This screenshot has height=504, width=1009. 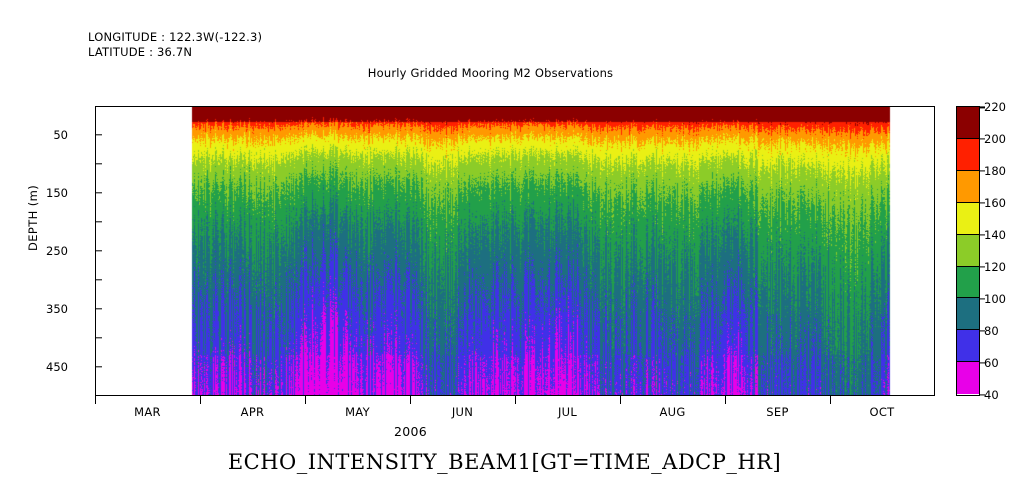 I want to click on y-axis-tick-label: 150, so click(x=57, y=193).